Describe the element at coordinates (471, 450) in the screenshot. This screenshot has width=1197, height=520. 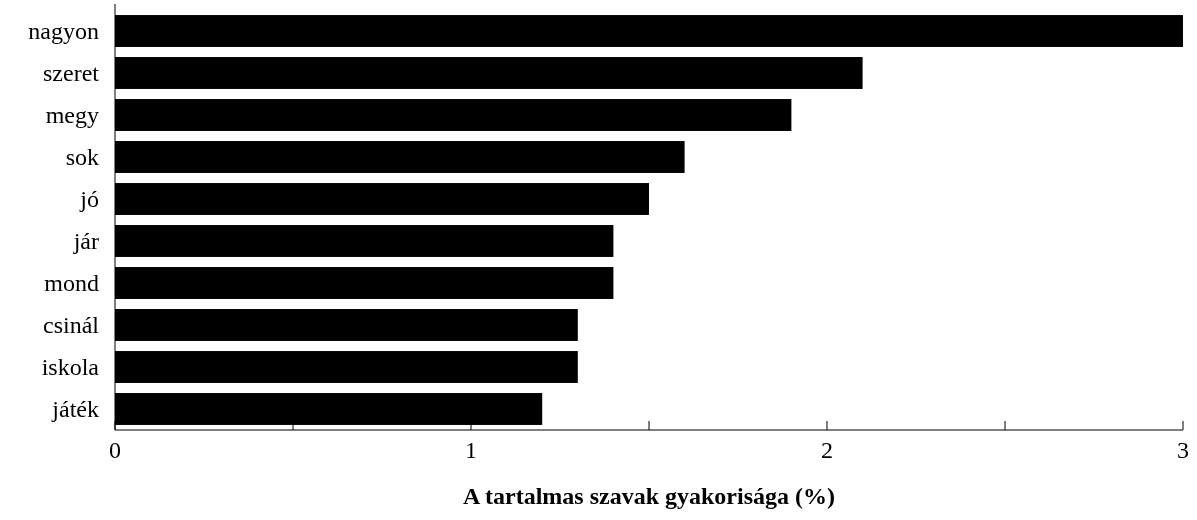
I see `x-tick-label: 1` at that location.